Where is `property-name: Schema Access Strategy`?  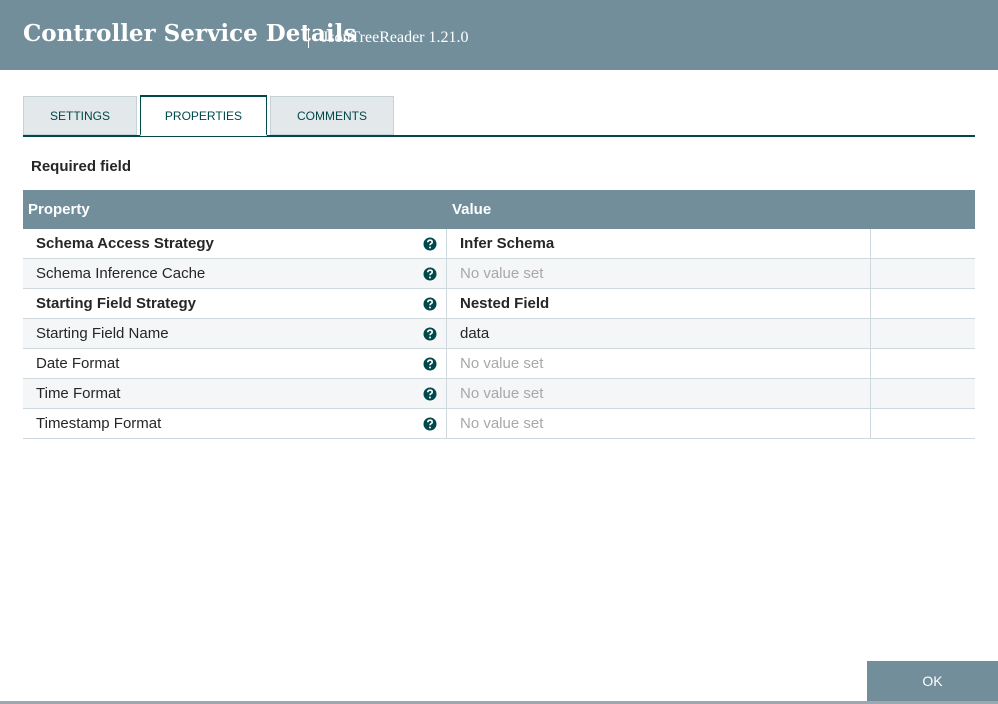
property-name: Schema Access Strategy is located at coordinates (125, 243).